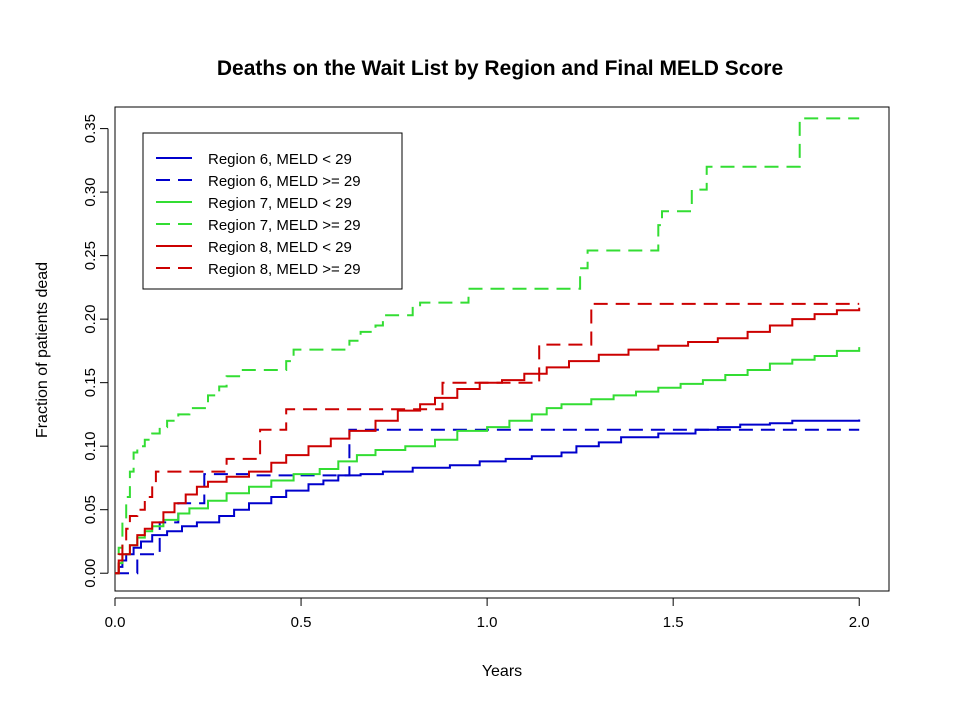 This screenshot has width=960, height=720. Describe the element at coordinates (502, 671) in the screenshot. I see `x-axis-label: Years` at that location.